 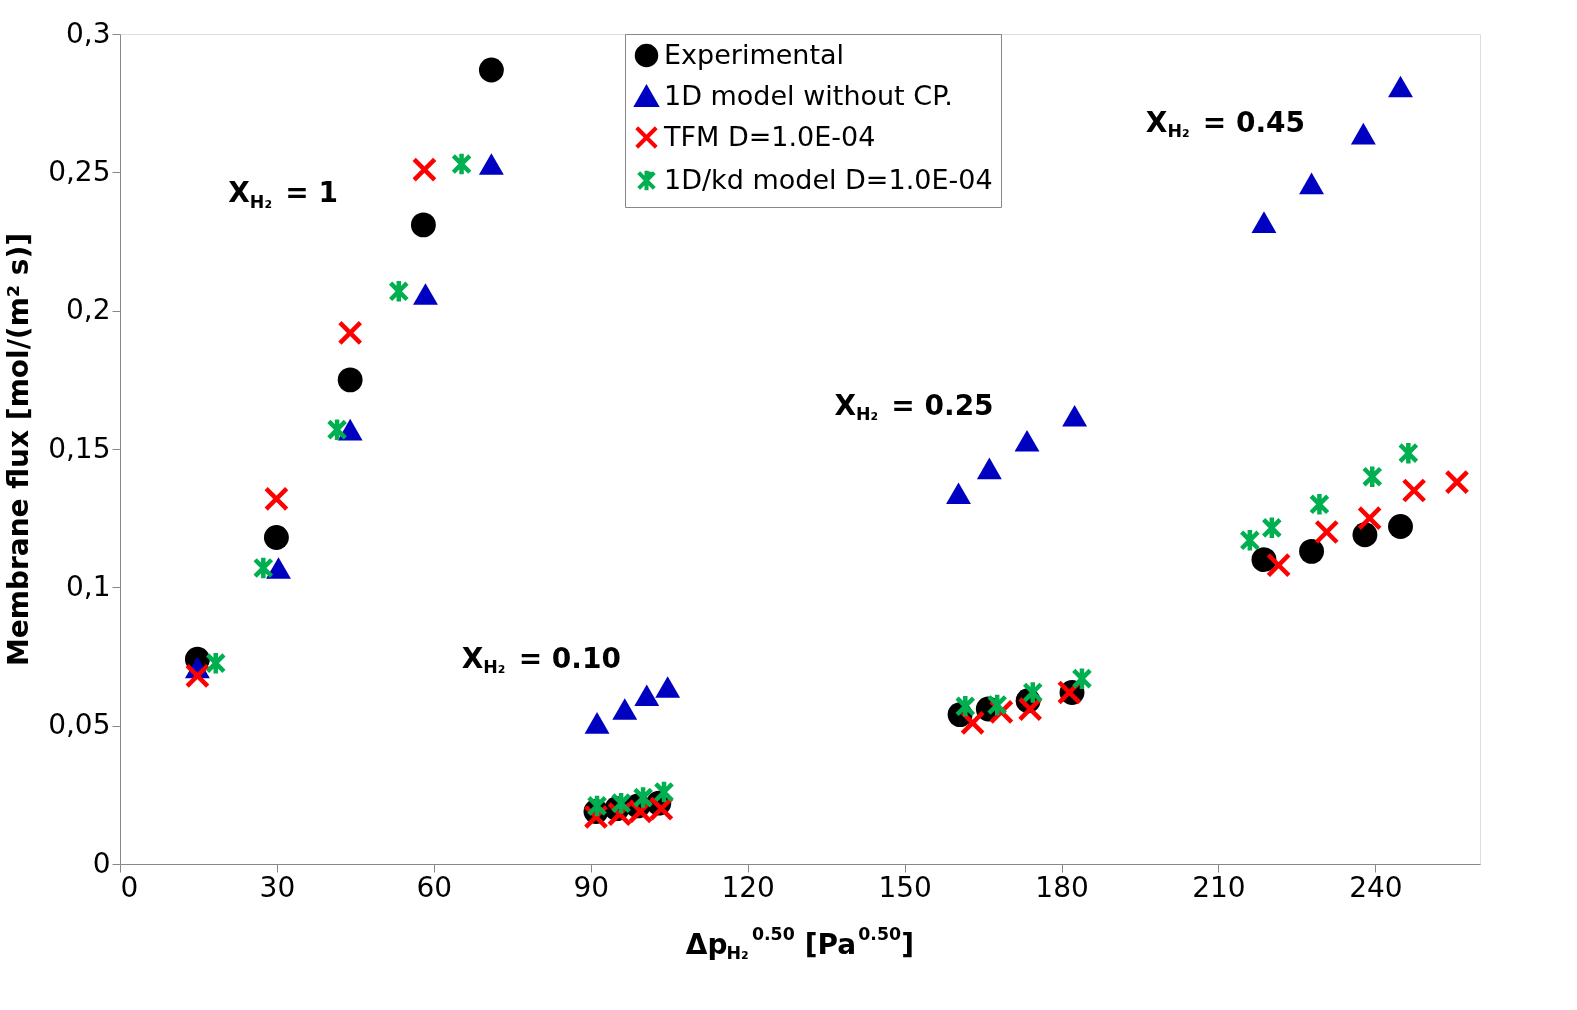 What do you see at coordinates (88, 586) in the screenshot?
I see `y-tick-label: 0,1` at bounding box center [88, 586].